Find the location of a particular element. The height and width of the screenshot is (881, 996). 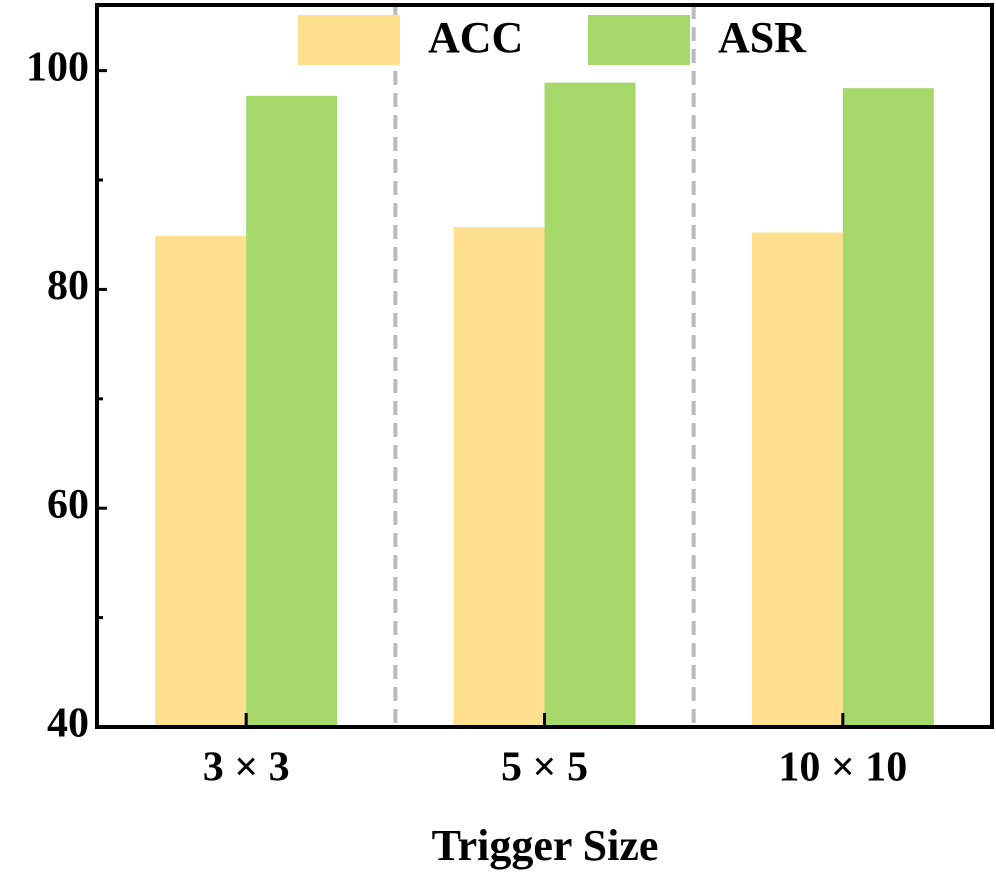

x-tick-label: 3 × 3 is located at coordinates (246, 768).